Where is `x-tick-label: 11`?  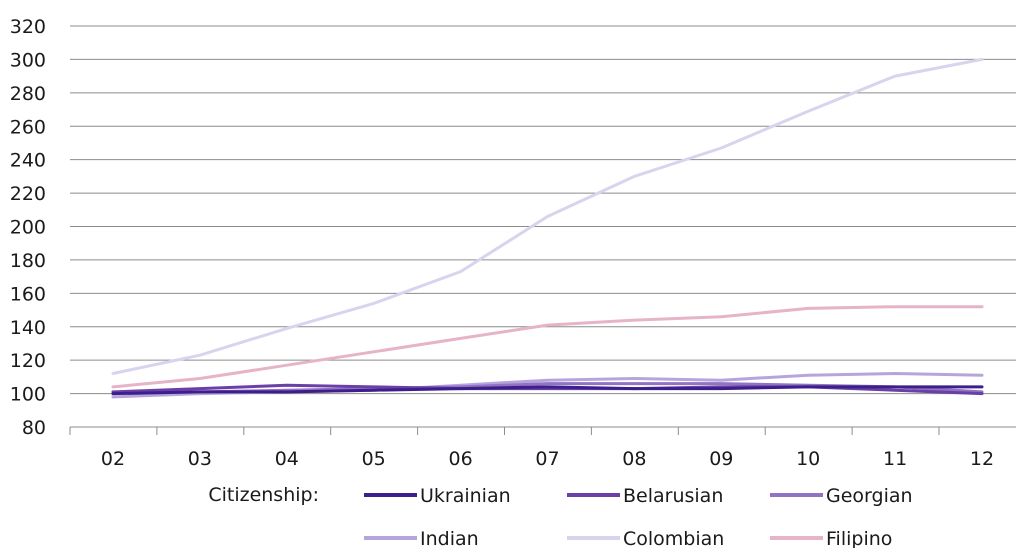 x-tick-label: 11 is located at coordinates (895, 459).